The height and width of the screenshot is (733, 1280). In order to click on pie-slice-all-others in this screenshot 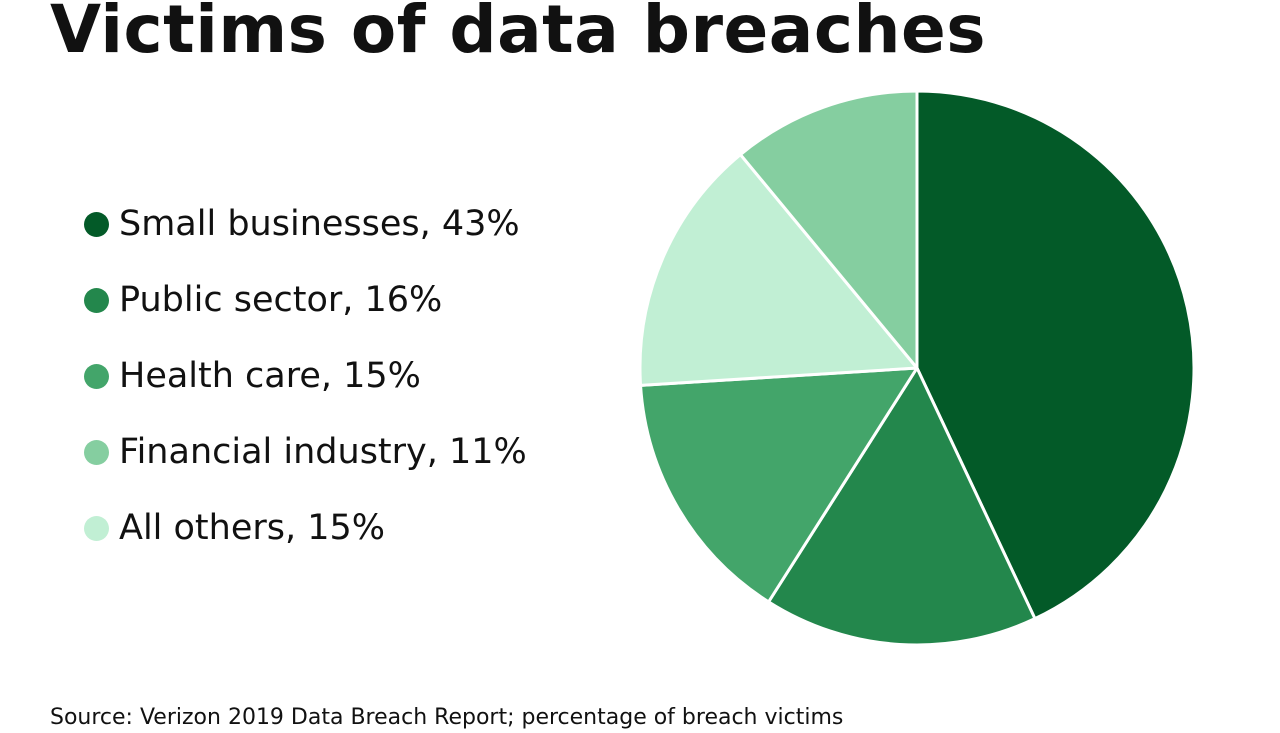, I will do `click(778, 270)`.